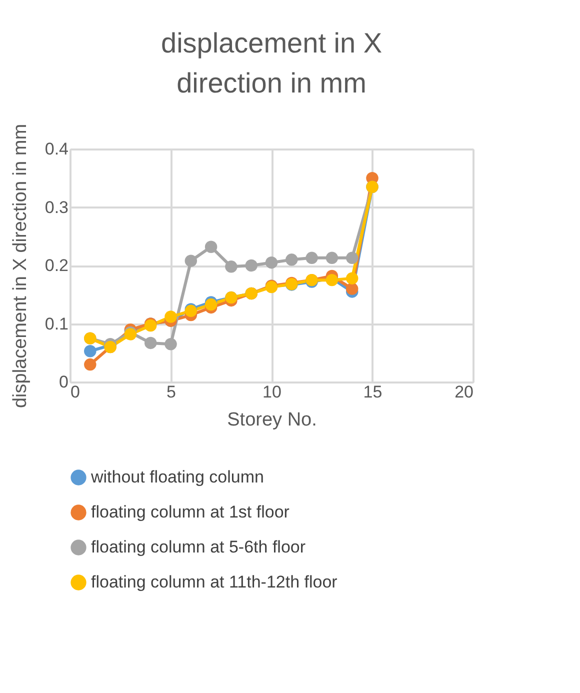 The image size is (580, 693). What do you see at coordinates (56, 207) in the screenshot?
I see `y-tick-label: 0.3` at bounding box center [56, 207].